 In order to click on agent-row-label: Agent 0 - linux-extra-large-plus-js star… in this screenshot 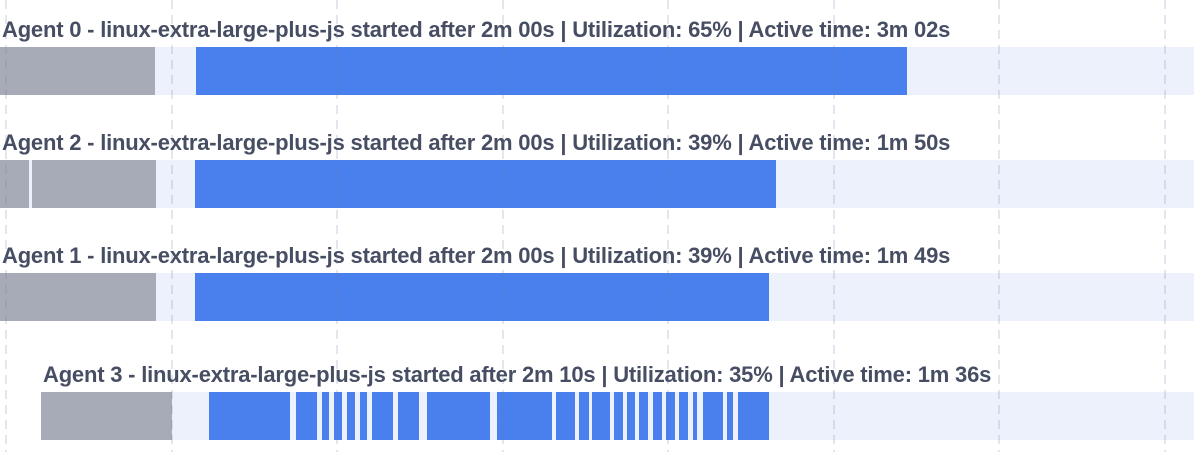, I will do `click(476, 29)`.